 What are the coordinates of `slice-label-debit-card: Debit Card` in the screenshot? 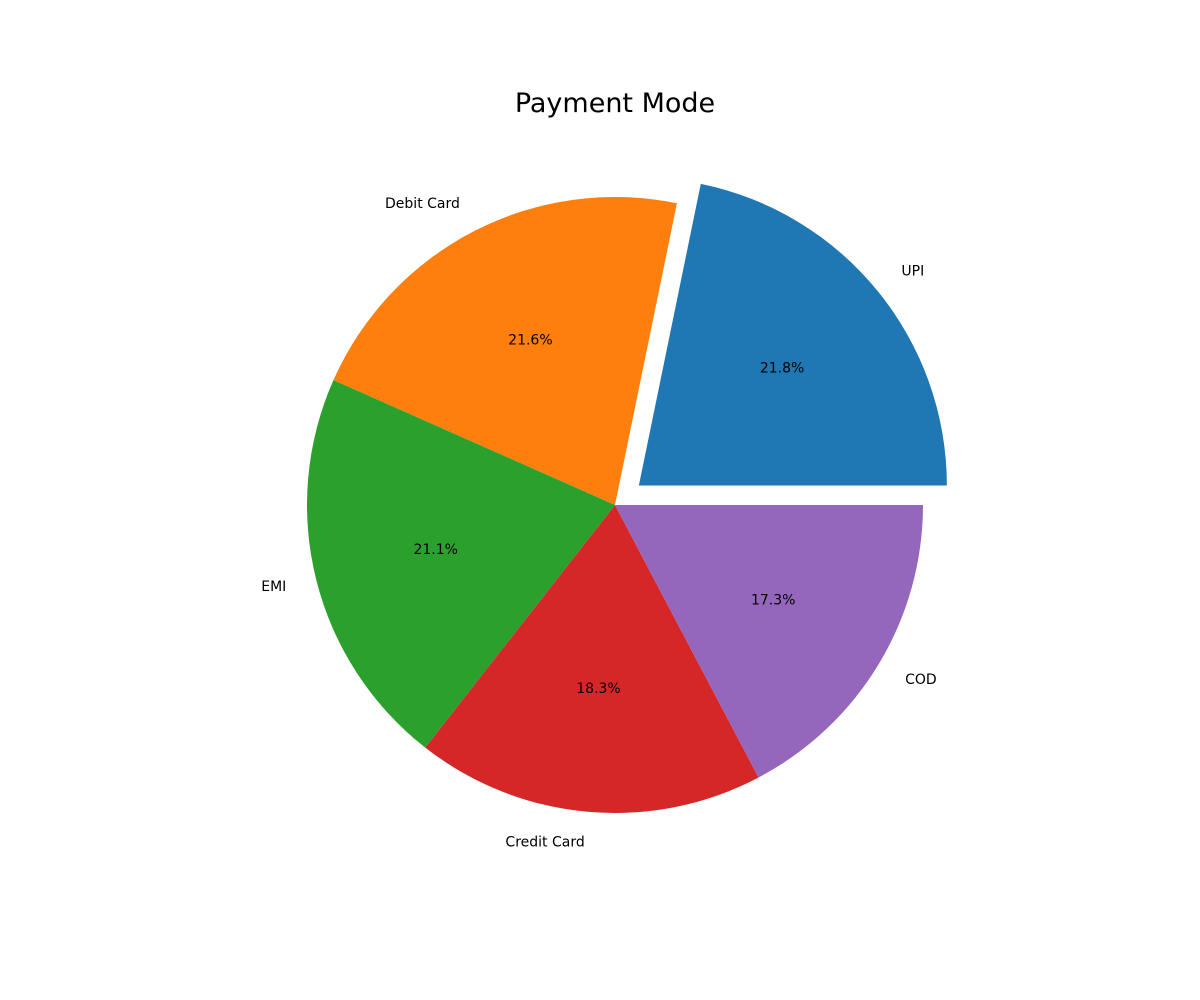 It's located at (422, 204).